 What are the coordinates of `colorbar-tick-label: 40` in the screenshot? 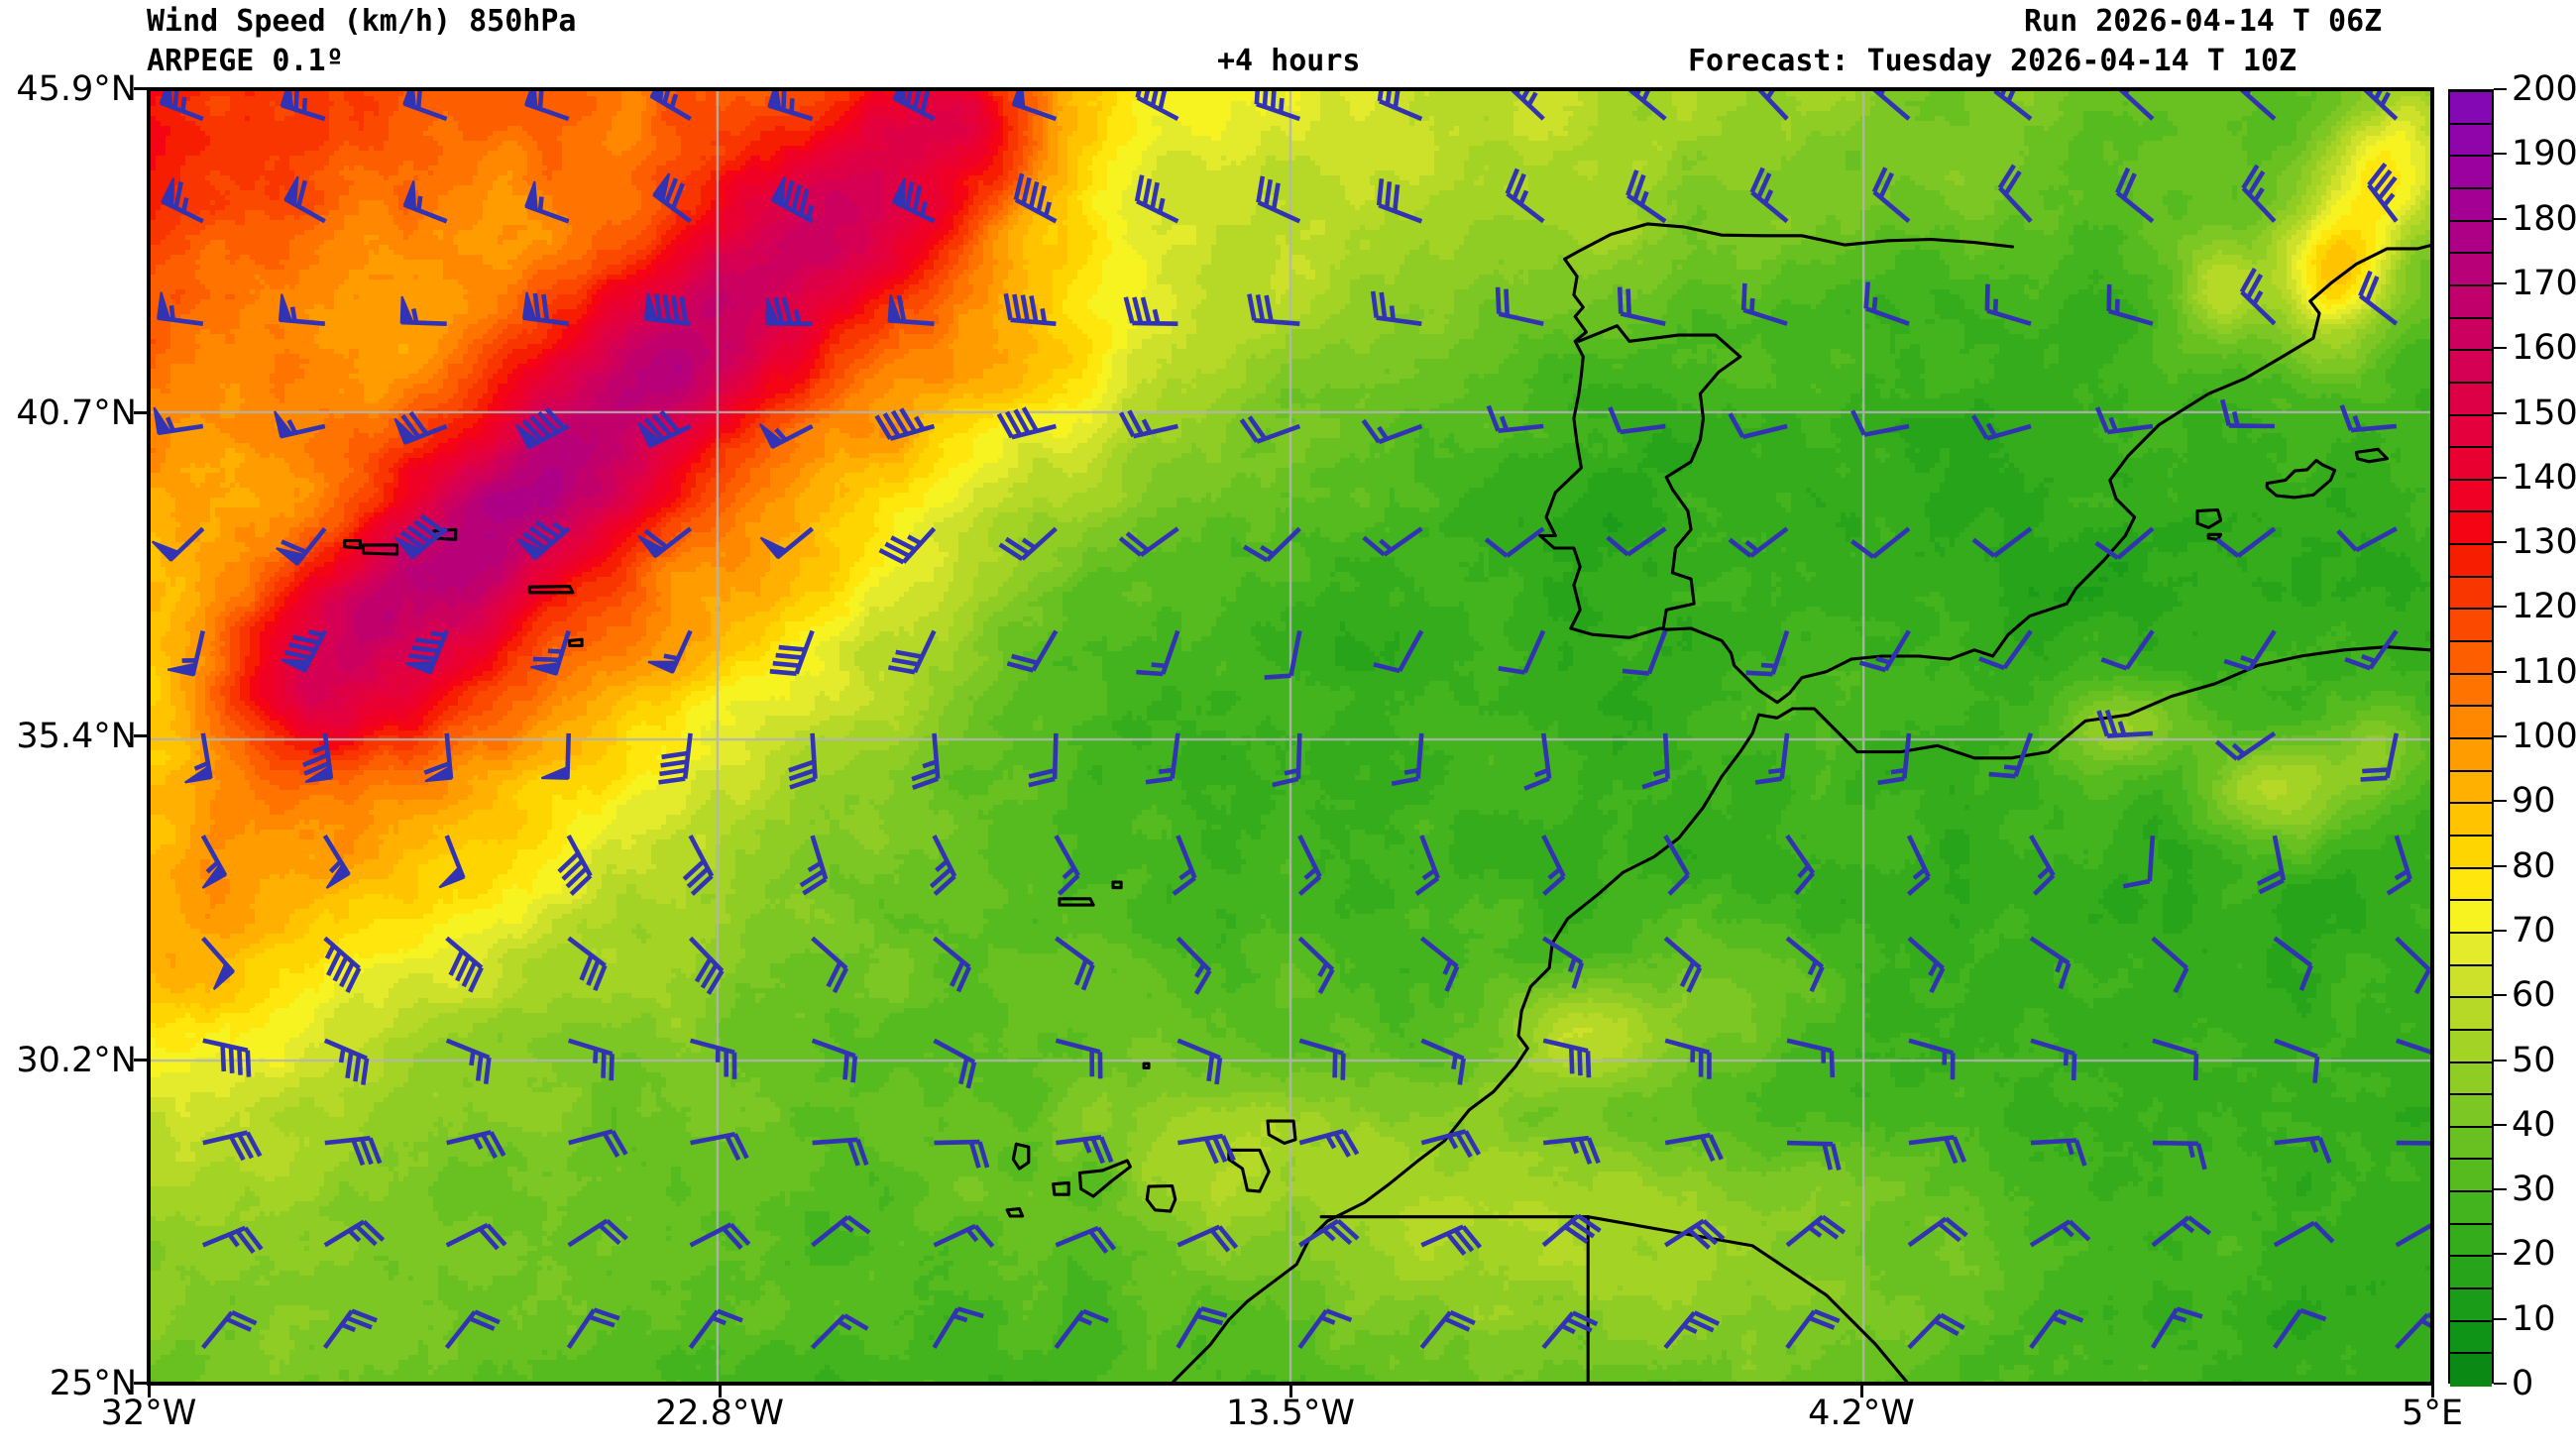 It's located at (2534, 1124).